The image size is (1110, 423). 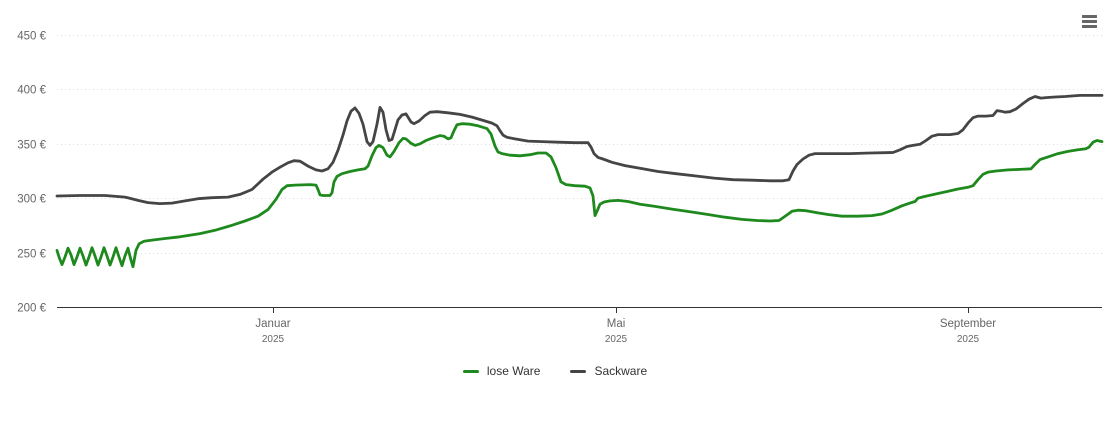 I want to click on sackware-line-swatch-icon, so click(x=578, y=371).